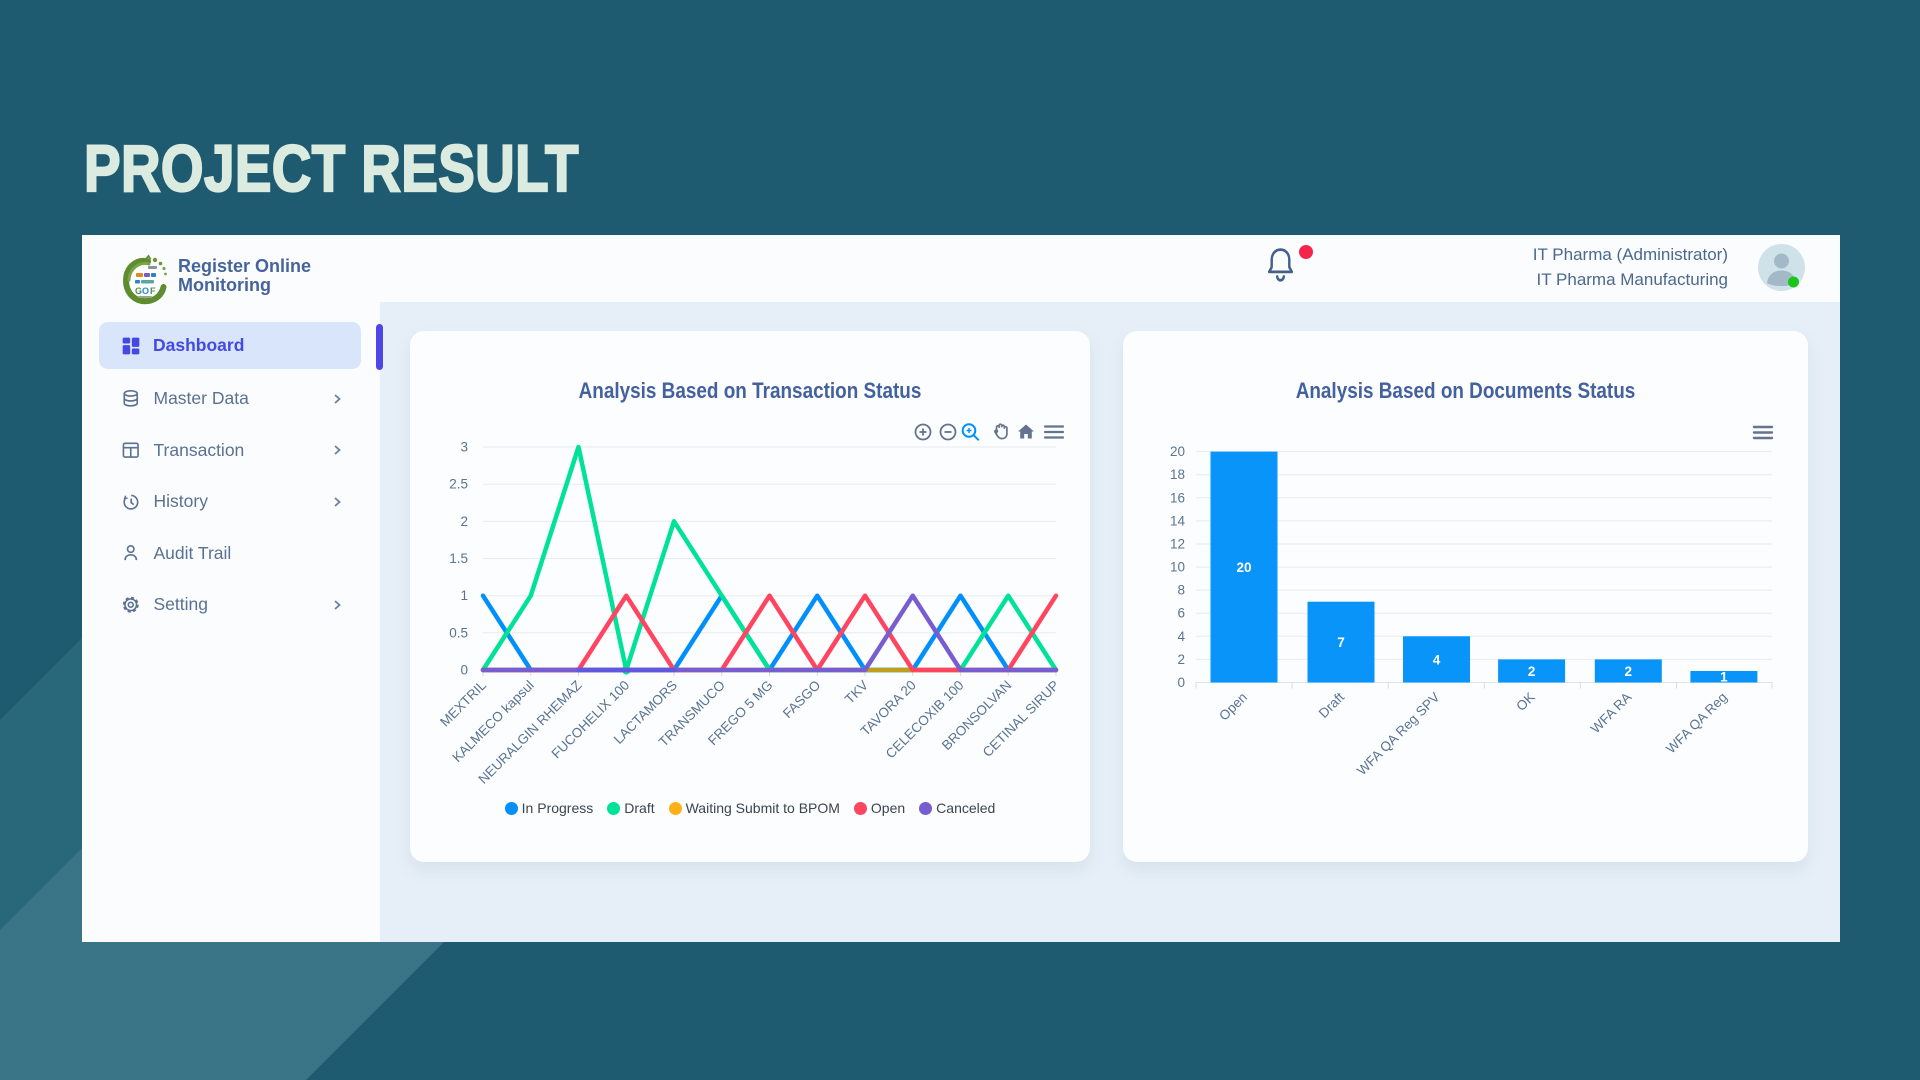 The width and height of the screenshot is (1920, 1080). Describe the element at coordinates (1696, 723) in the screenshot. I see `svg-text: WFA QA Reg` at that location.